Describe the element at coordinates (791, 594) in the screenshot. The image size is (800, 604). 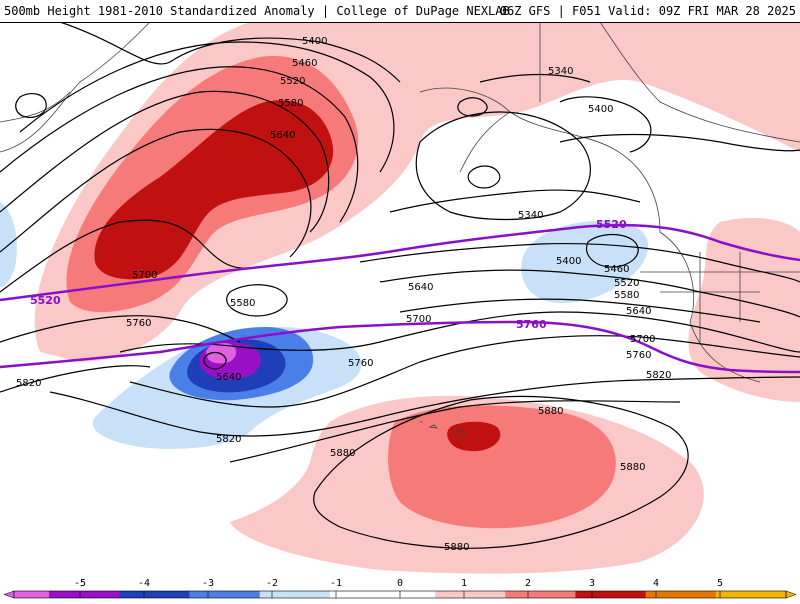
I see `colorbar-right-arrow` at that location.